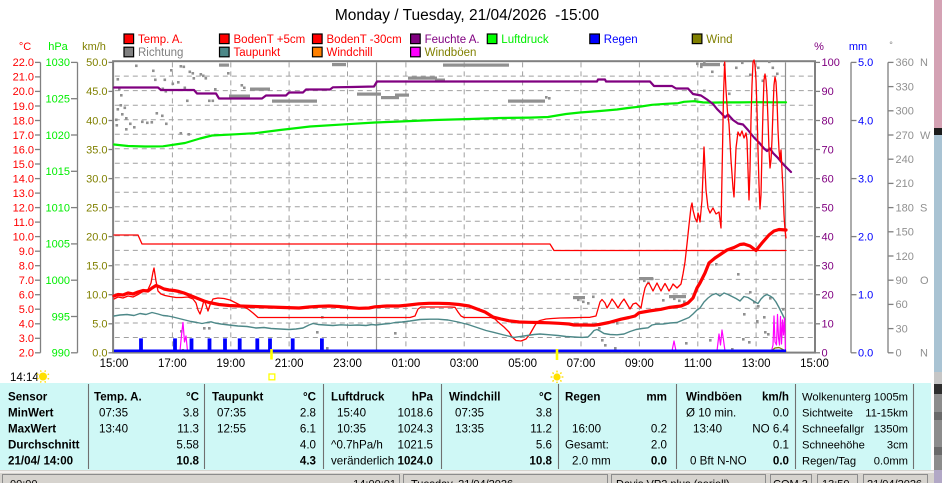 This screenshot has height=483, width=942. I want to click on svg-text: 20.0, so click(23, 92).